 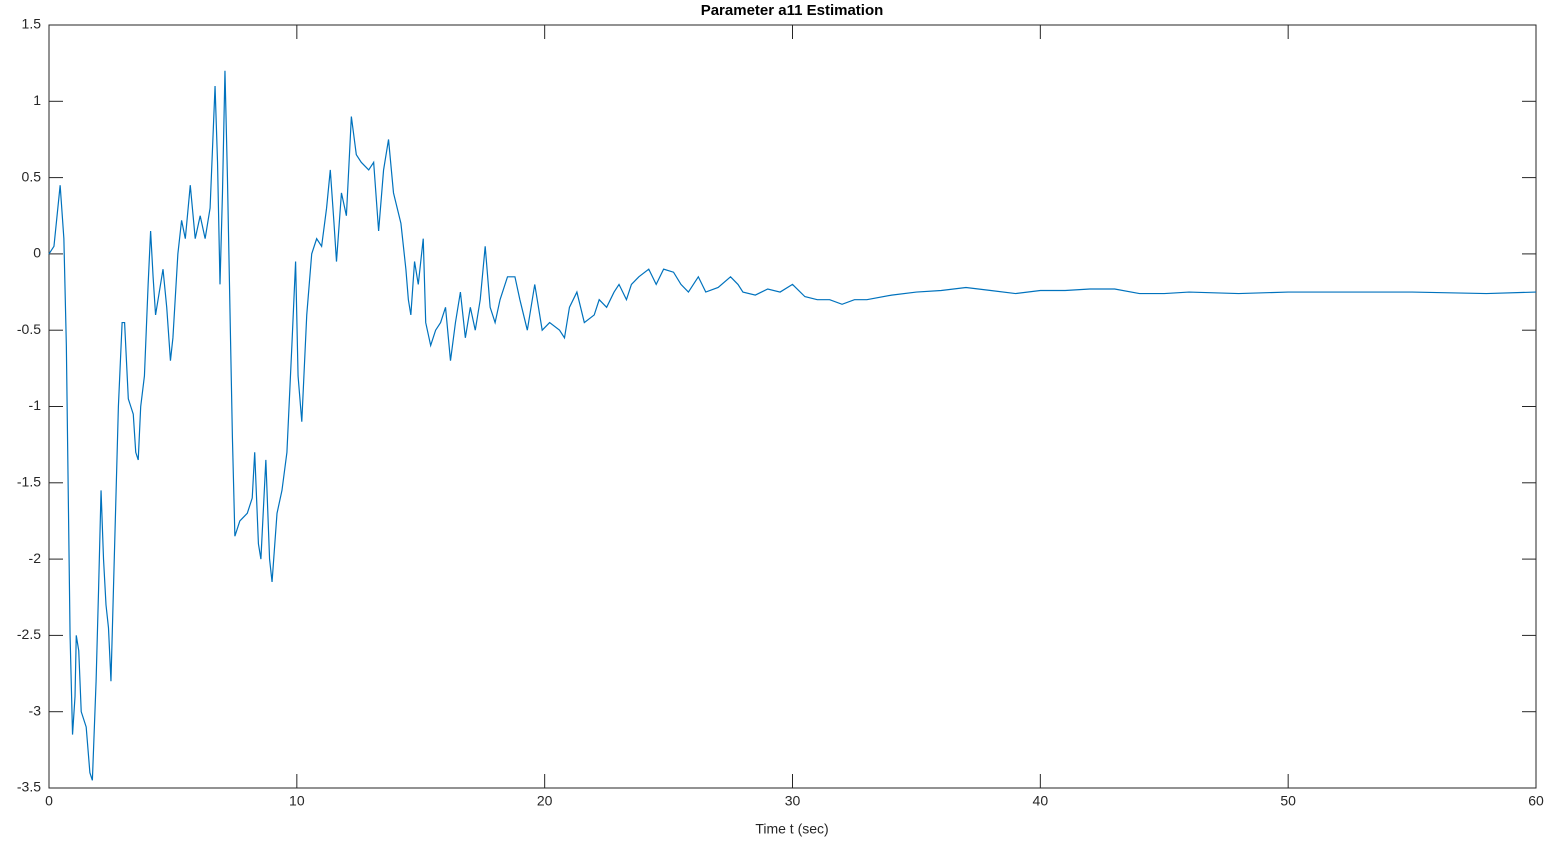 What do you see at coordinates (791, 829) in the screenshot?
I see `x-axis-label: Time t (sec)` at bounding box center [791, 829].